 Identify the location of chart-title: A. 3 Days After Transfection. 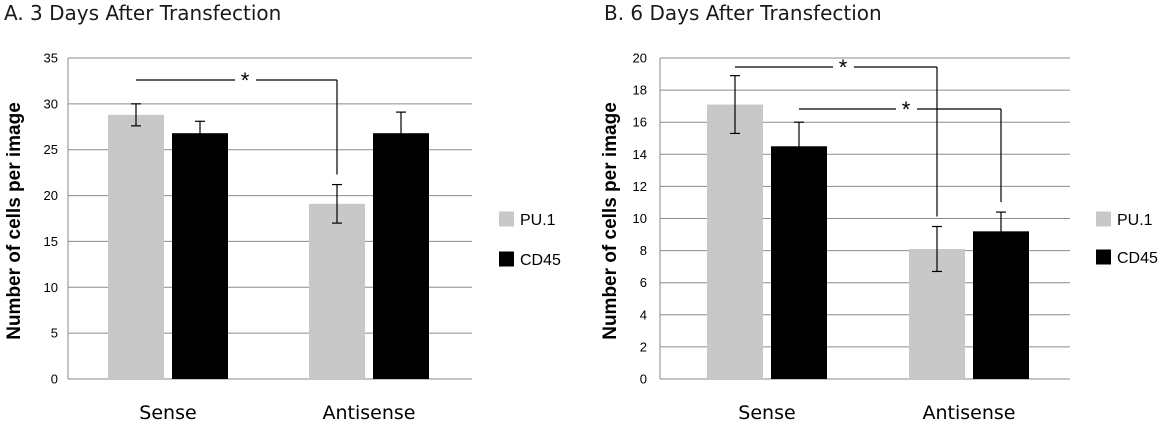
(142, 13).